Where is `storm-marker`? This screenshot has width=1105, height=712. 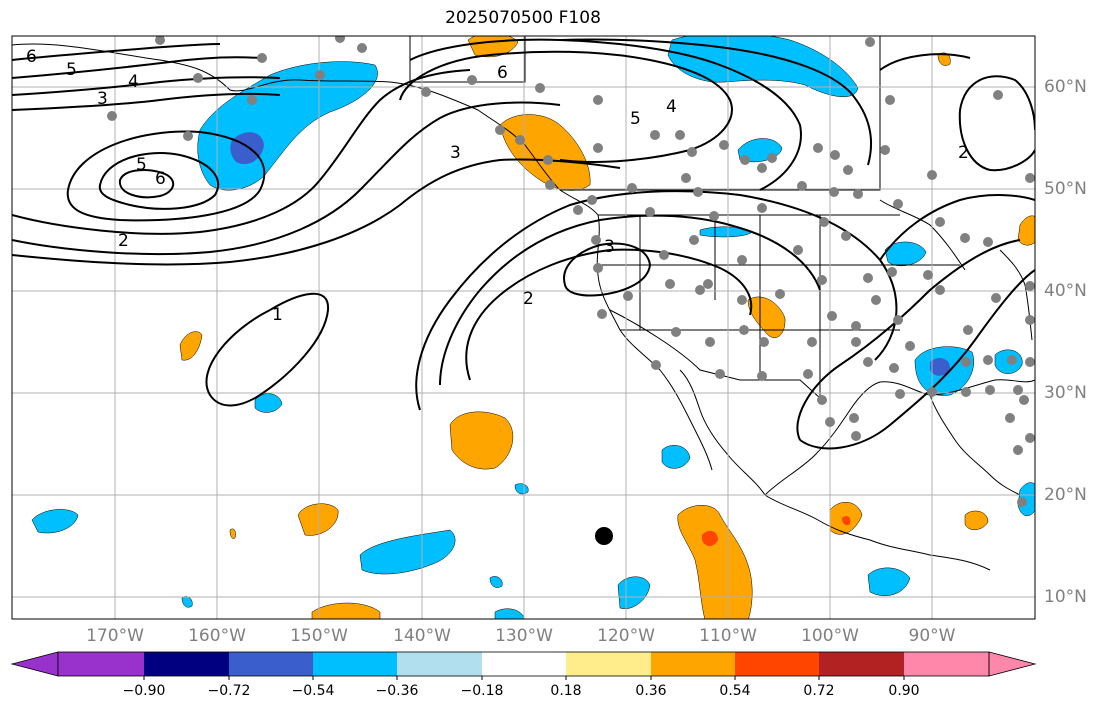
storm-marker is located at coordinates (604, 536).